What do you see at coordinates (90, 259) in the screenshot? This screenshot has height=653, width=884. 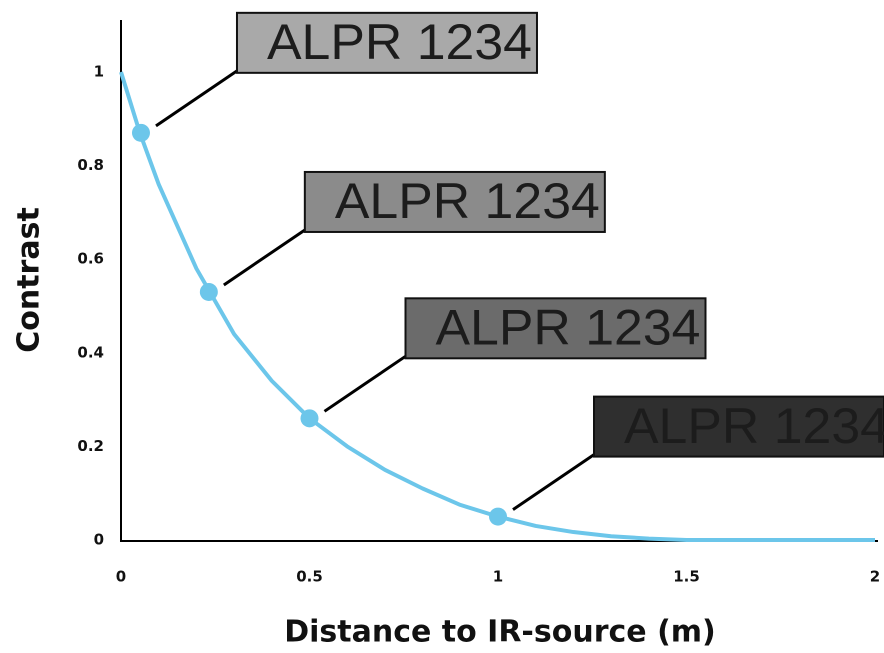 I see `y-tick-label: 0.6` at bounding box center [90, 259].